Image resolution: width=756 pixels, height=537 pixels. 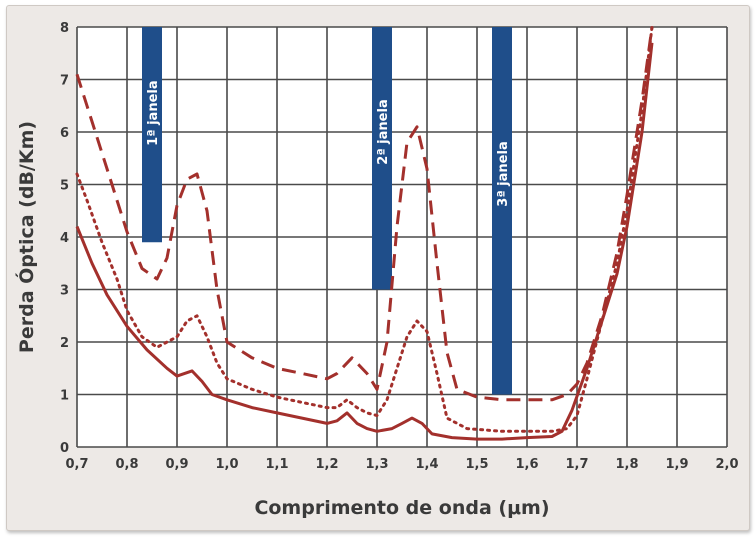 I want to click on x-tick-label: 1,3, so click(x=376, y=464).